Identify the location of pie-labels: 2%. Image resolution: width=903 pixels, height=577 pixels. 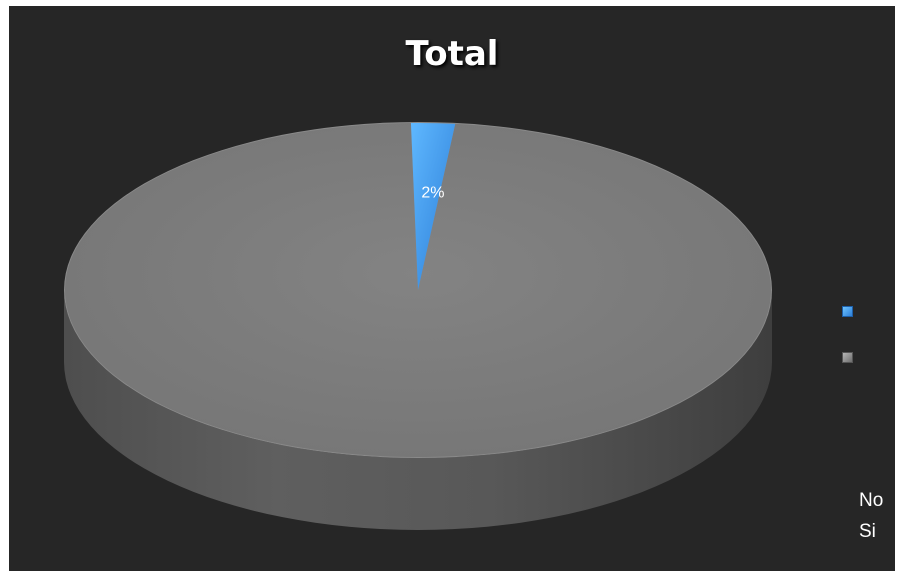
(432, 193).